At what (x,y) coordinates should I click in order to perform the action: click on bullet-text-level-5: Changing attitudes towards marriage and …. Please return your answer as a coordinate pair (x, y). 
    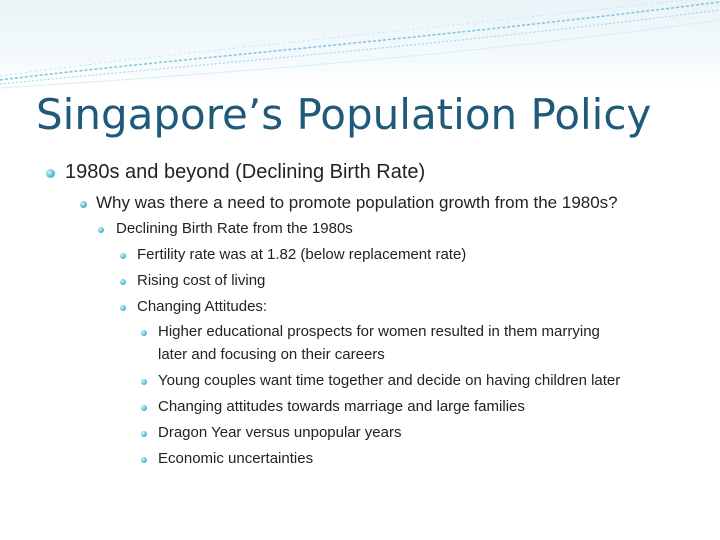
    Looking at the image, I should click on (341, 406).